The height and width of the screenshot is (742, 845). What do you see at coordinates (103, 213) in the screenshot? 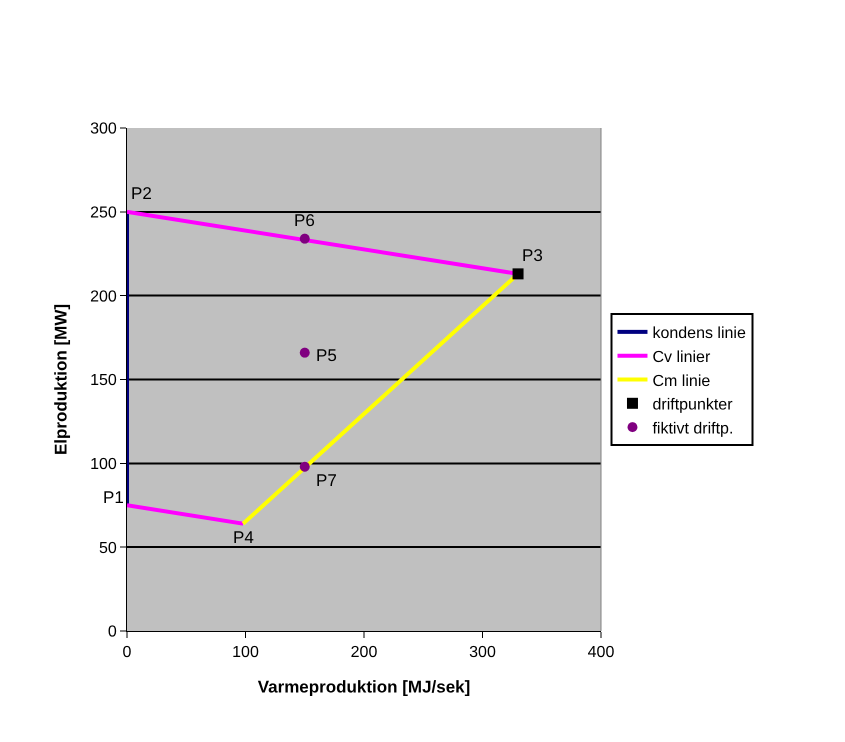
I see `y-tick-label: 250` at bounding box center [103, 213].